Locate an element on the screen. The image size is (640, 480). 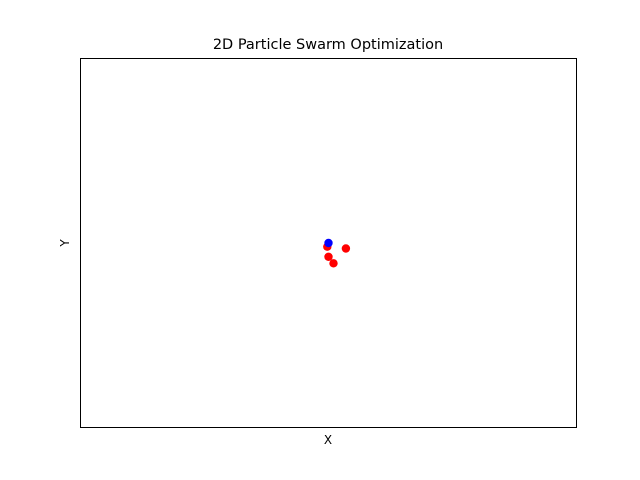
scatter-points is located at coordinates (337, 253).